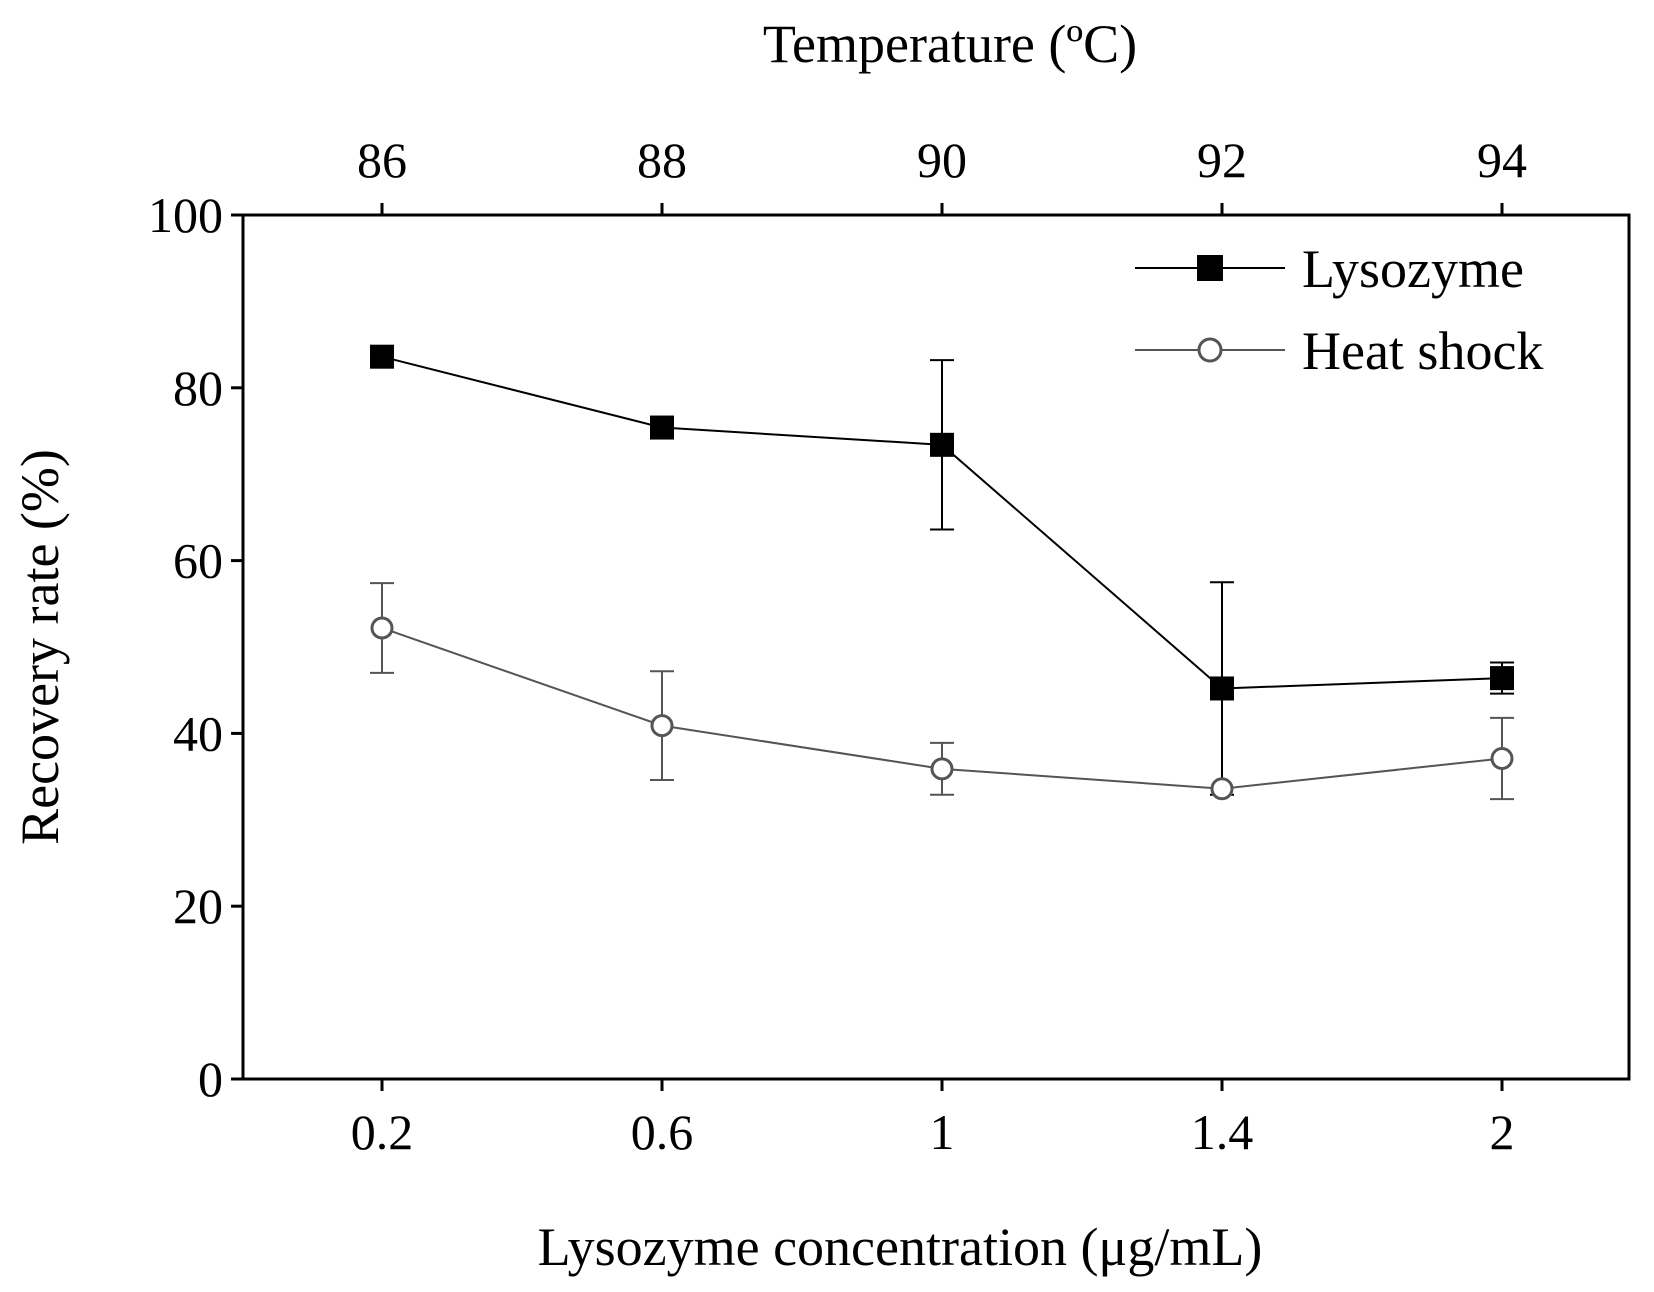 The image size is (1654, 1292). Describe the element at coordinates (950, 44) in the screenshot. I see `top-axis-title: Temperature (ºC)` at that location.